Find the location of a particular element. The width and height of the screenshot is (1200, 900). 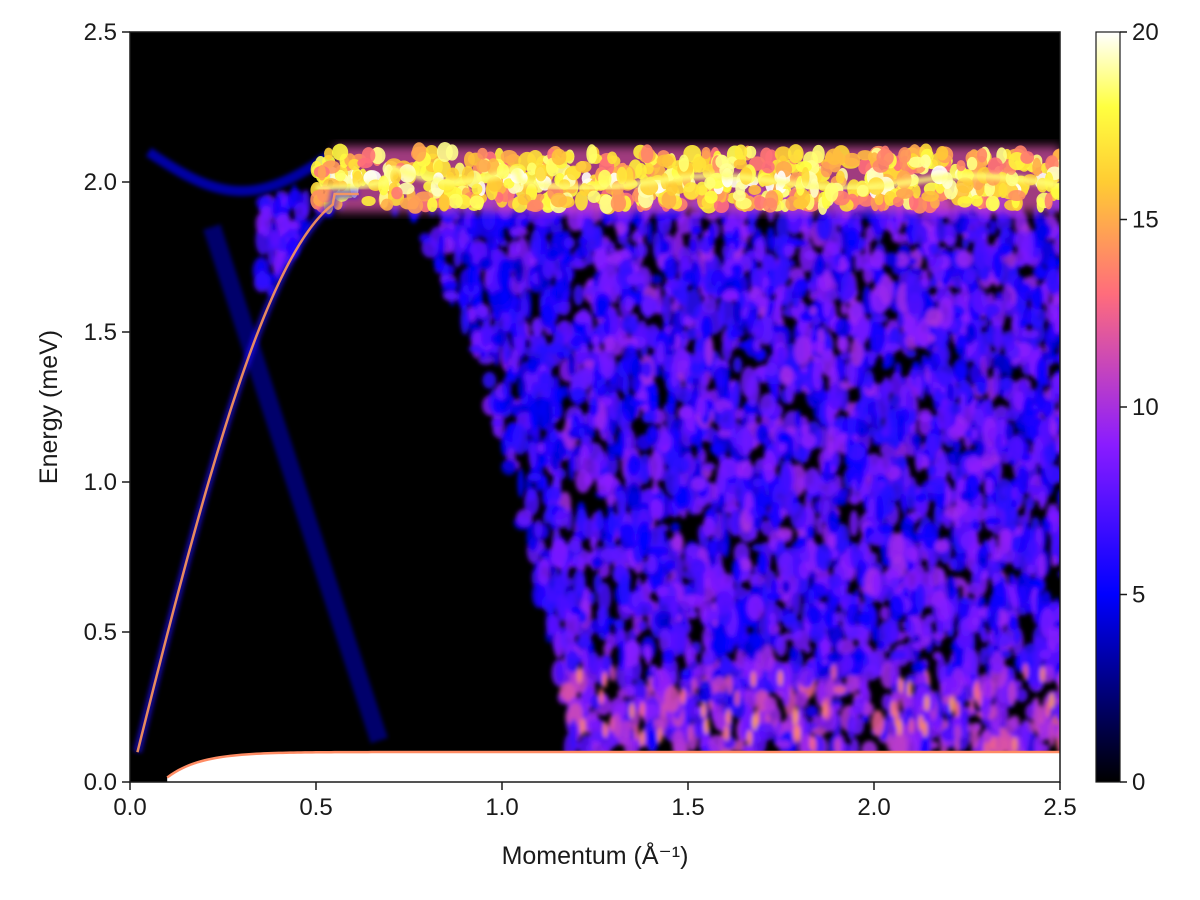

colorbar-tick-label: 15 is located at coordinates (1145, 220).